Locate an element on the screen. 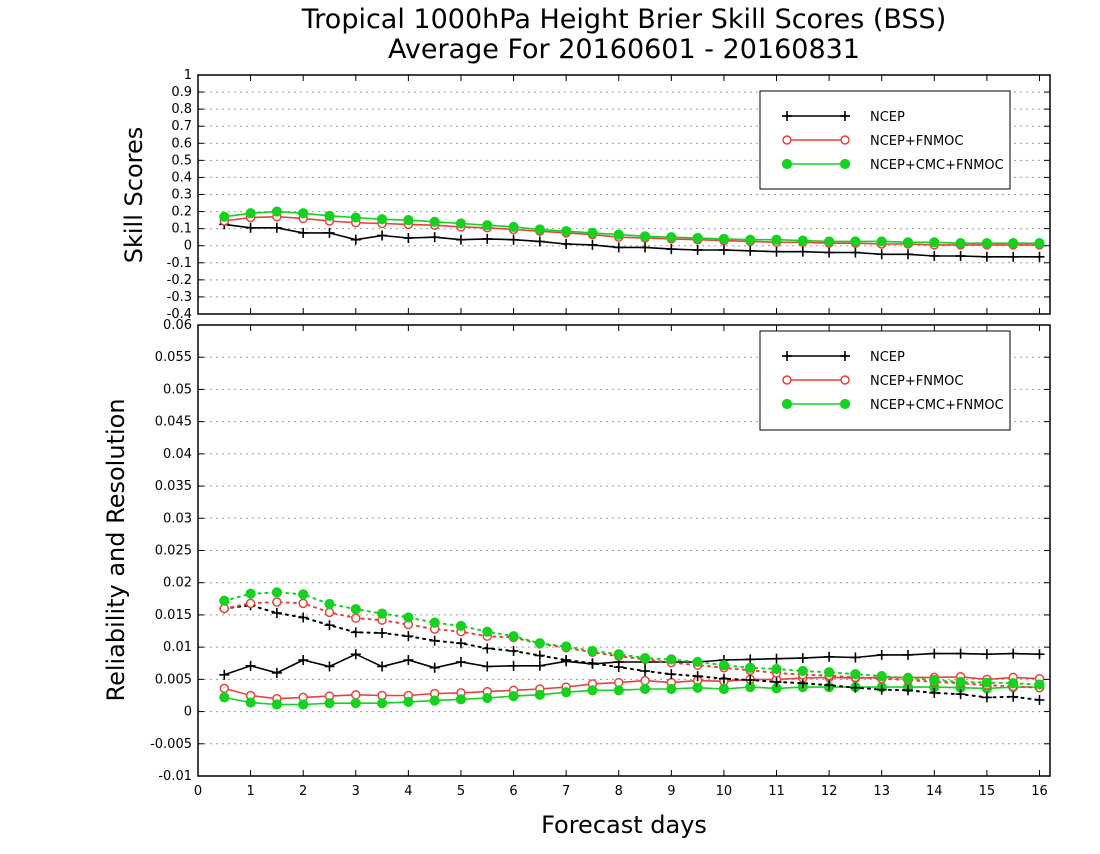  y-tick-label: -0.2 is located at coordinates (179, 280).